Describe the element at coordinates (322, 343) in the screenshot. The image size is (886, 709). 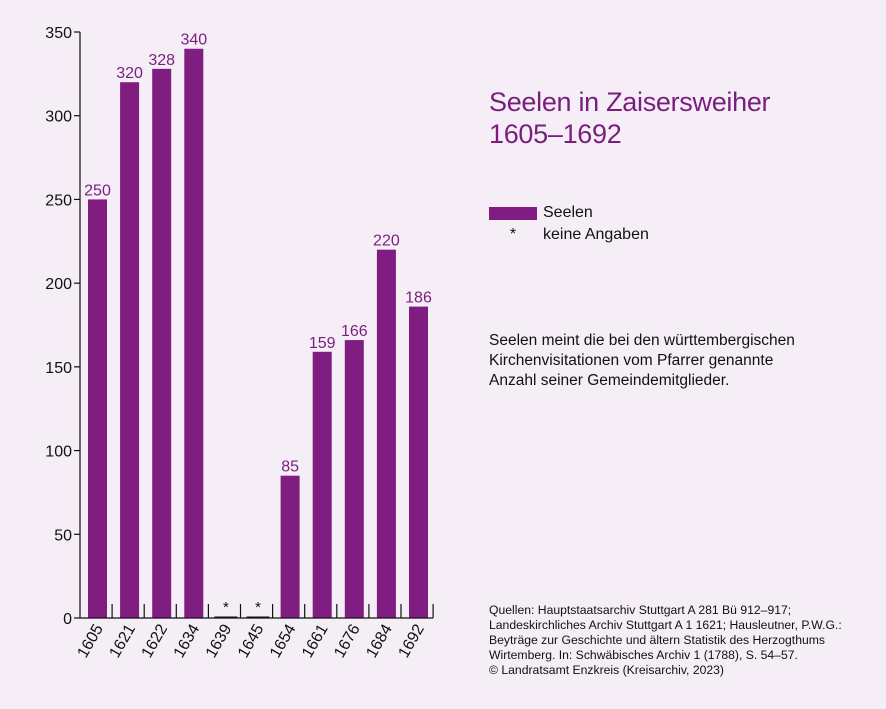
I see `data-label: 159` at that location.